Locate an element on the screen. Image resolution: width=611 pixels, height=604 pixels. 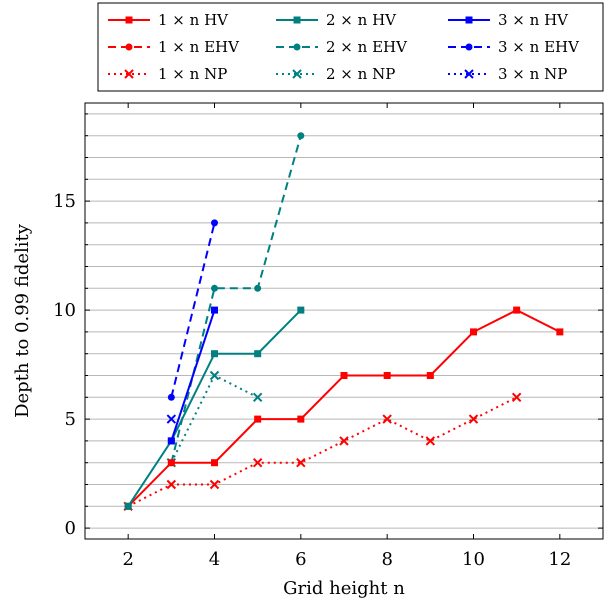
legend-label: 1 × n EHV is located at coordinates (199, 47).